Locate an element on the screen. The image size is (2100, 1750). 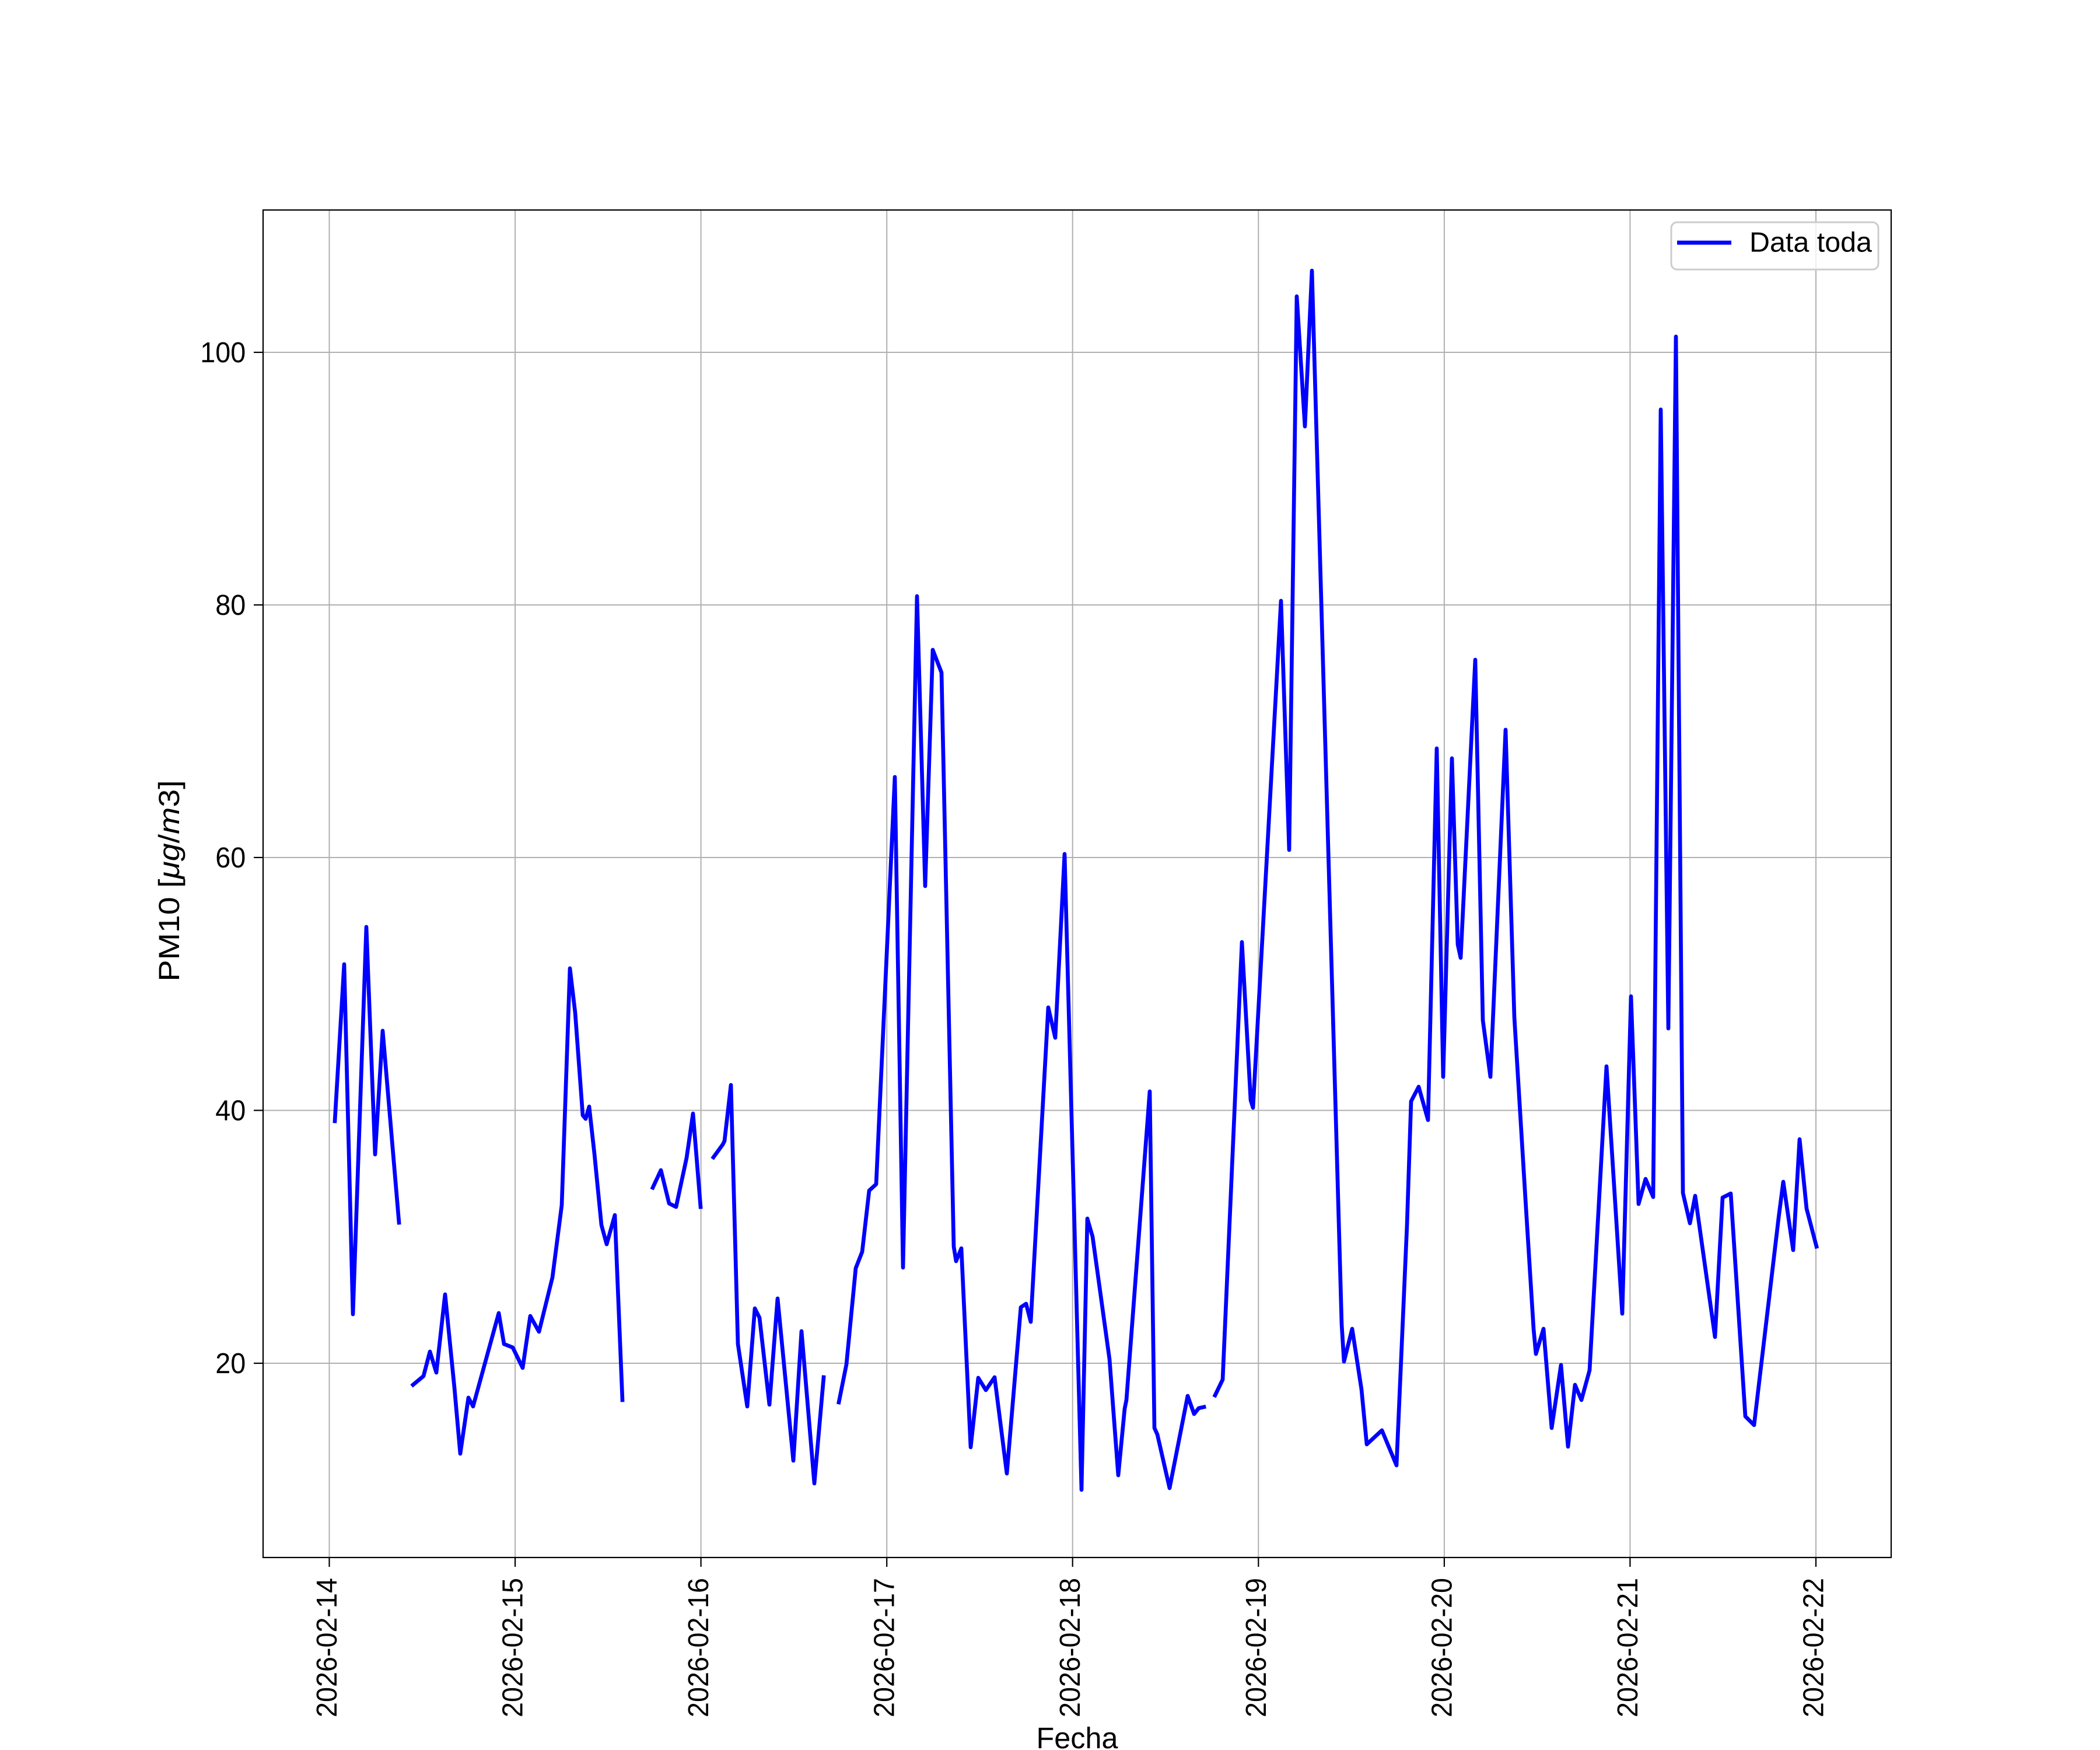
svg-text: 2026-02-14 is located at coordinates (327, 1647).